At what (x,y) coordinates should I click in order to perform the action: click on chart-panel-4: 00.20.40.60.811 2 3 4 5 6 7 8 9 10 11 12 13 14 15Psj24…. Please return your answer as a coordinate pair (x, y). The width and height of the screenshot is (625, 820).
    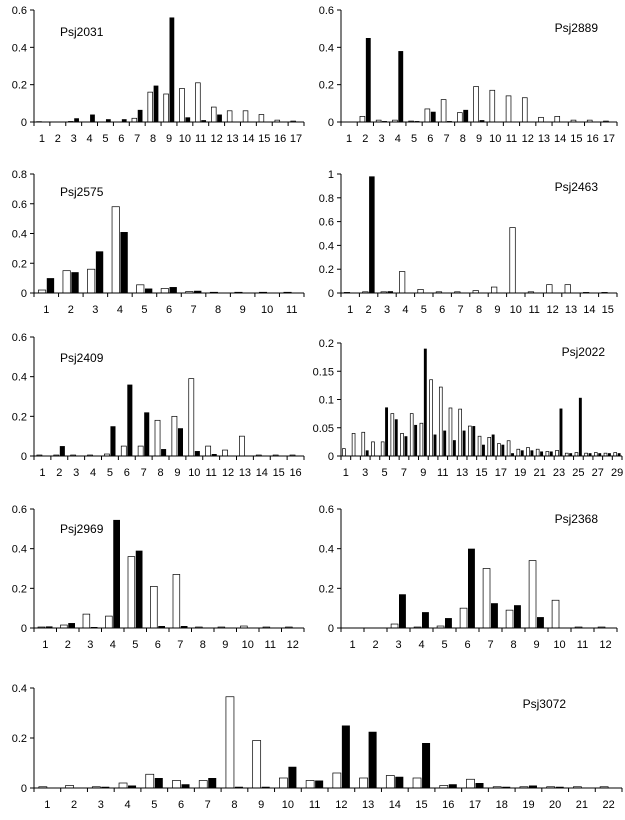
    Looking at the image, I should click on (468, 242).